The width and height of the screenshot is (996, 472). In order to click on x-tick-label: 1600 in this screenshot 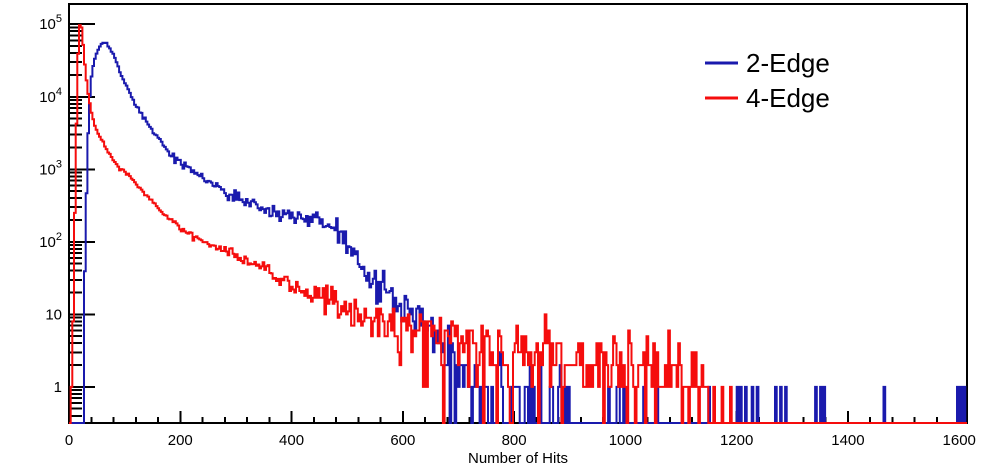, I will do `click(959, 440)`.